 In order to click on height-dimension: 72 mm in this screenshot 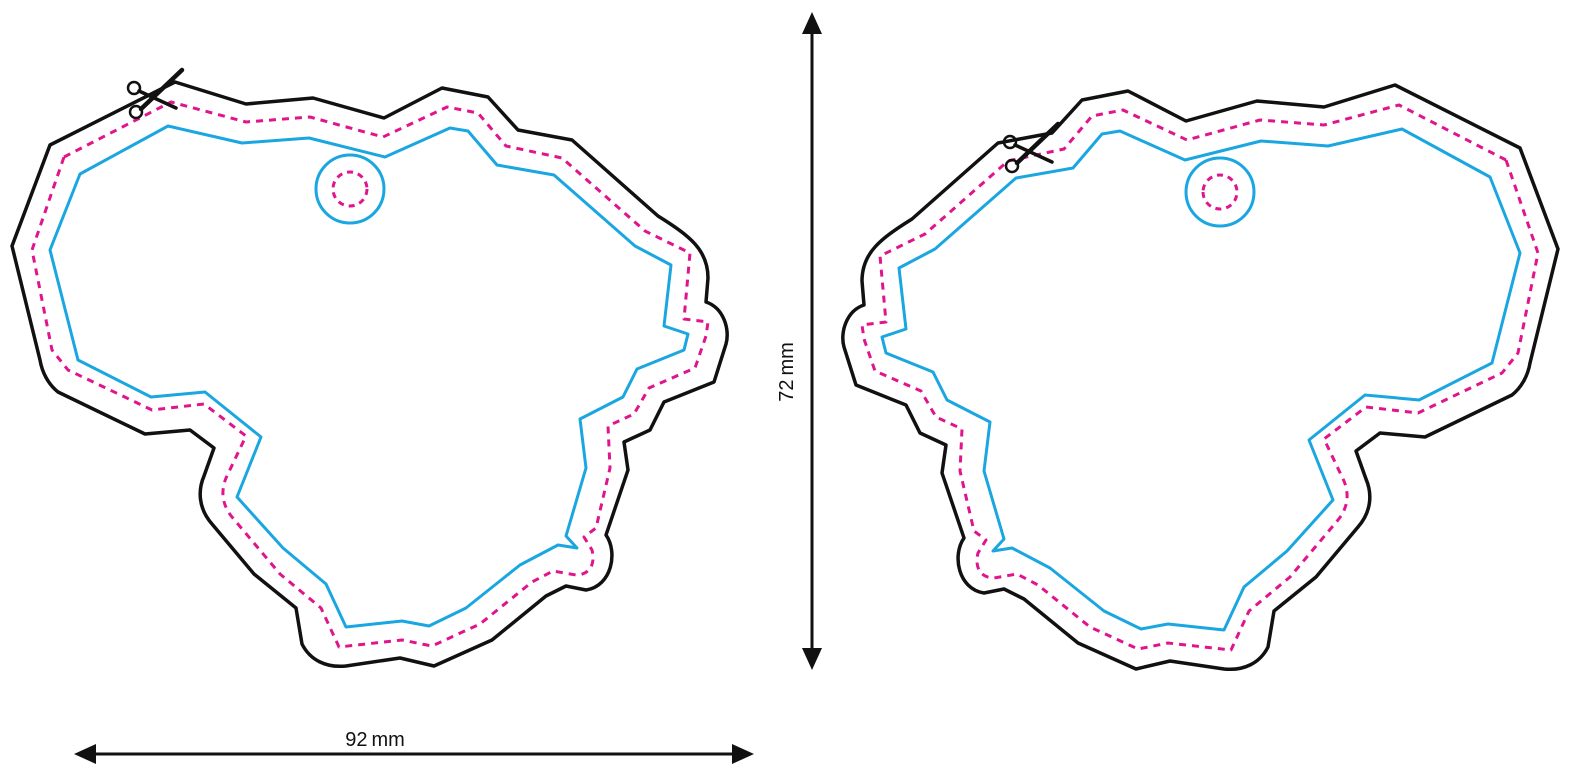, I will do `click(799, 341)`.